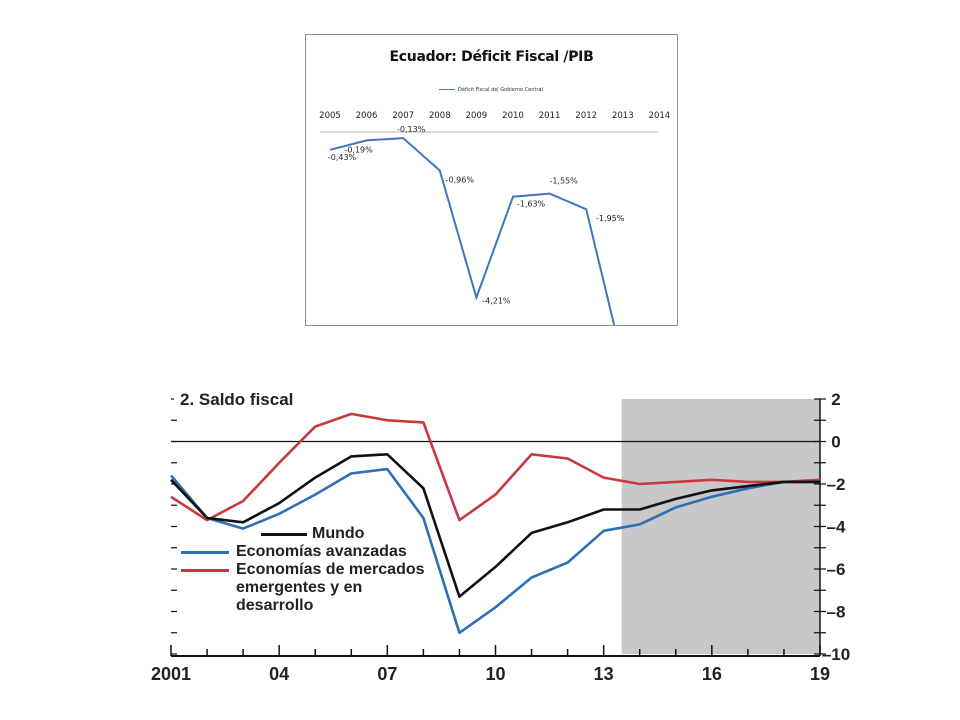 Image resolution: width=960 pixels, height=720 pixels. What do you see at coordinates (495, 525) in the screenshot?
I see `series-line-mundo` at bounding box center [495, 525].